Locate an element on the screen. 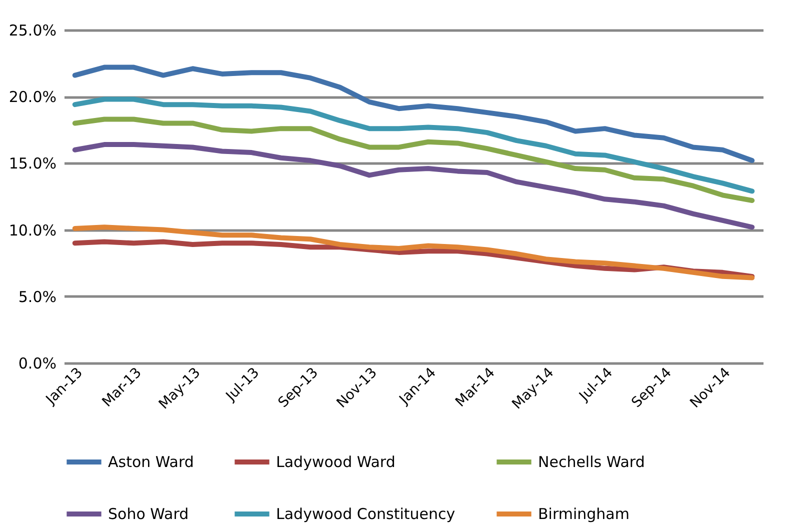  legend-label: Soho Ward is located at coordinates (148, 514).